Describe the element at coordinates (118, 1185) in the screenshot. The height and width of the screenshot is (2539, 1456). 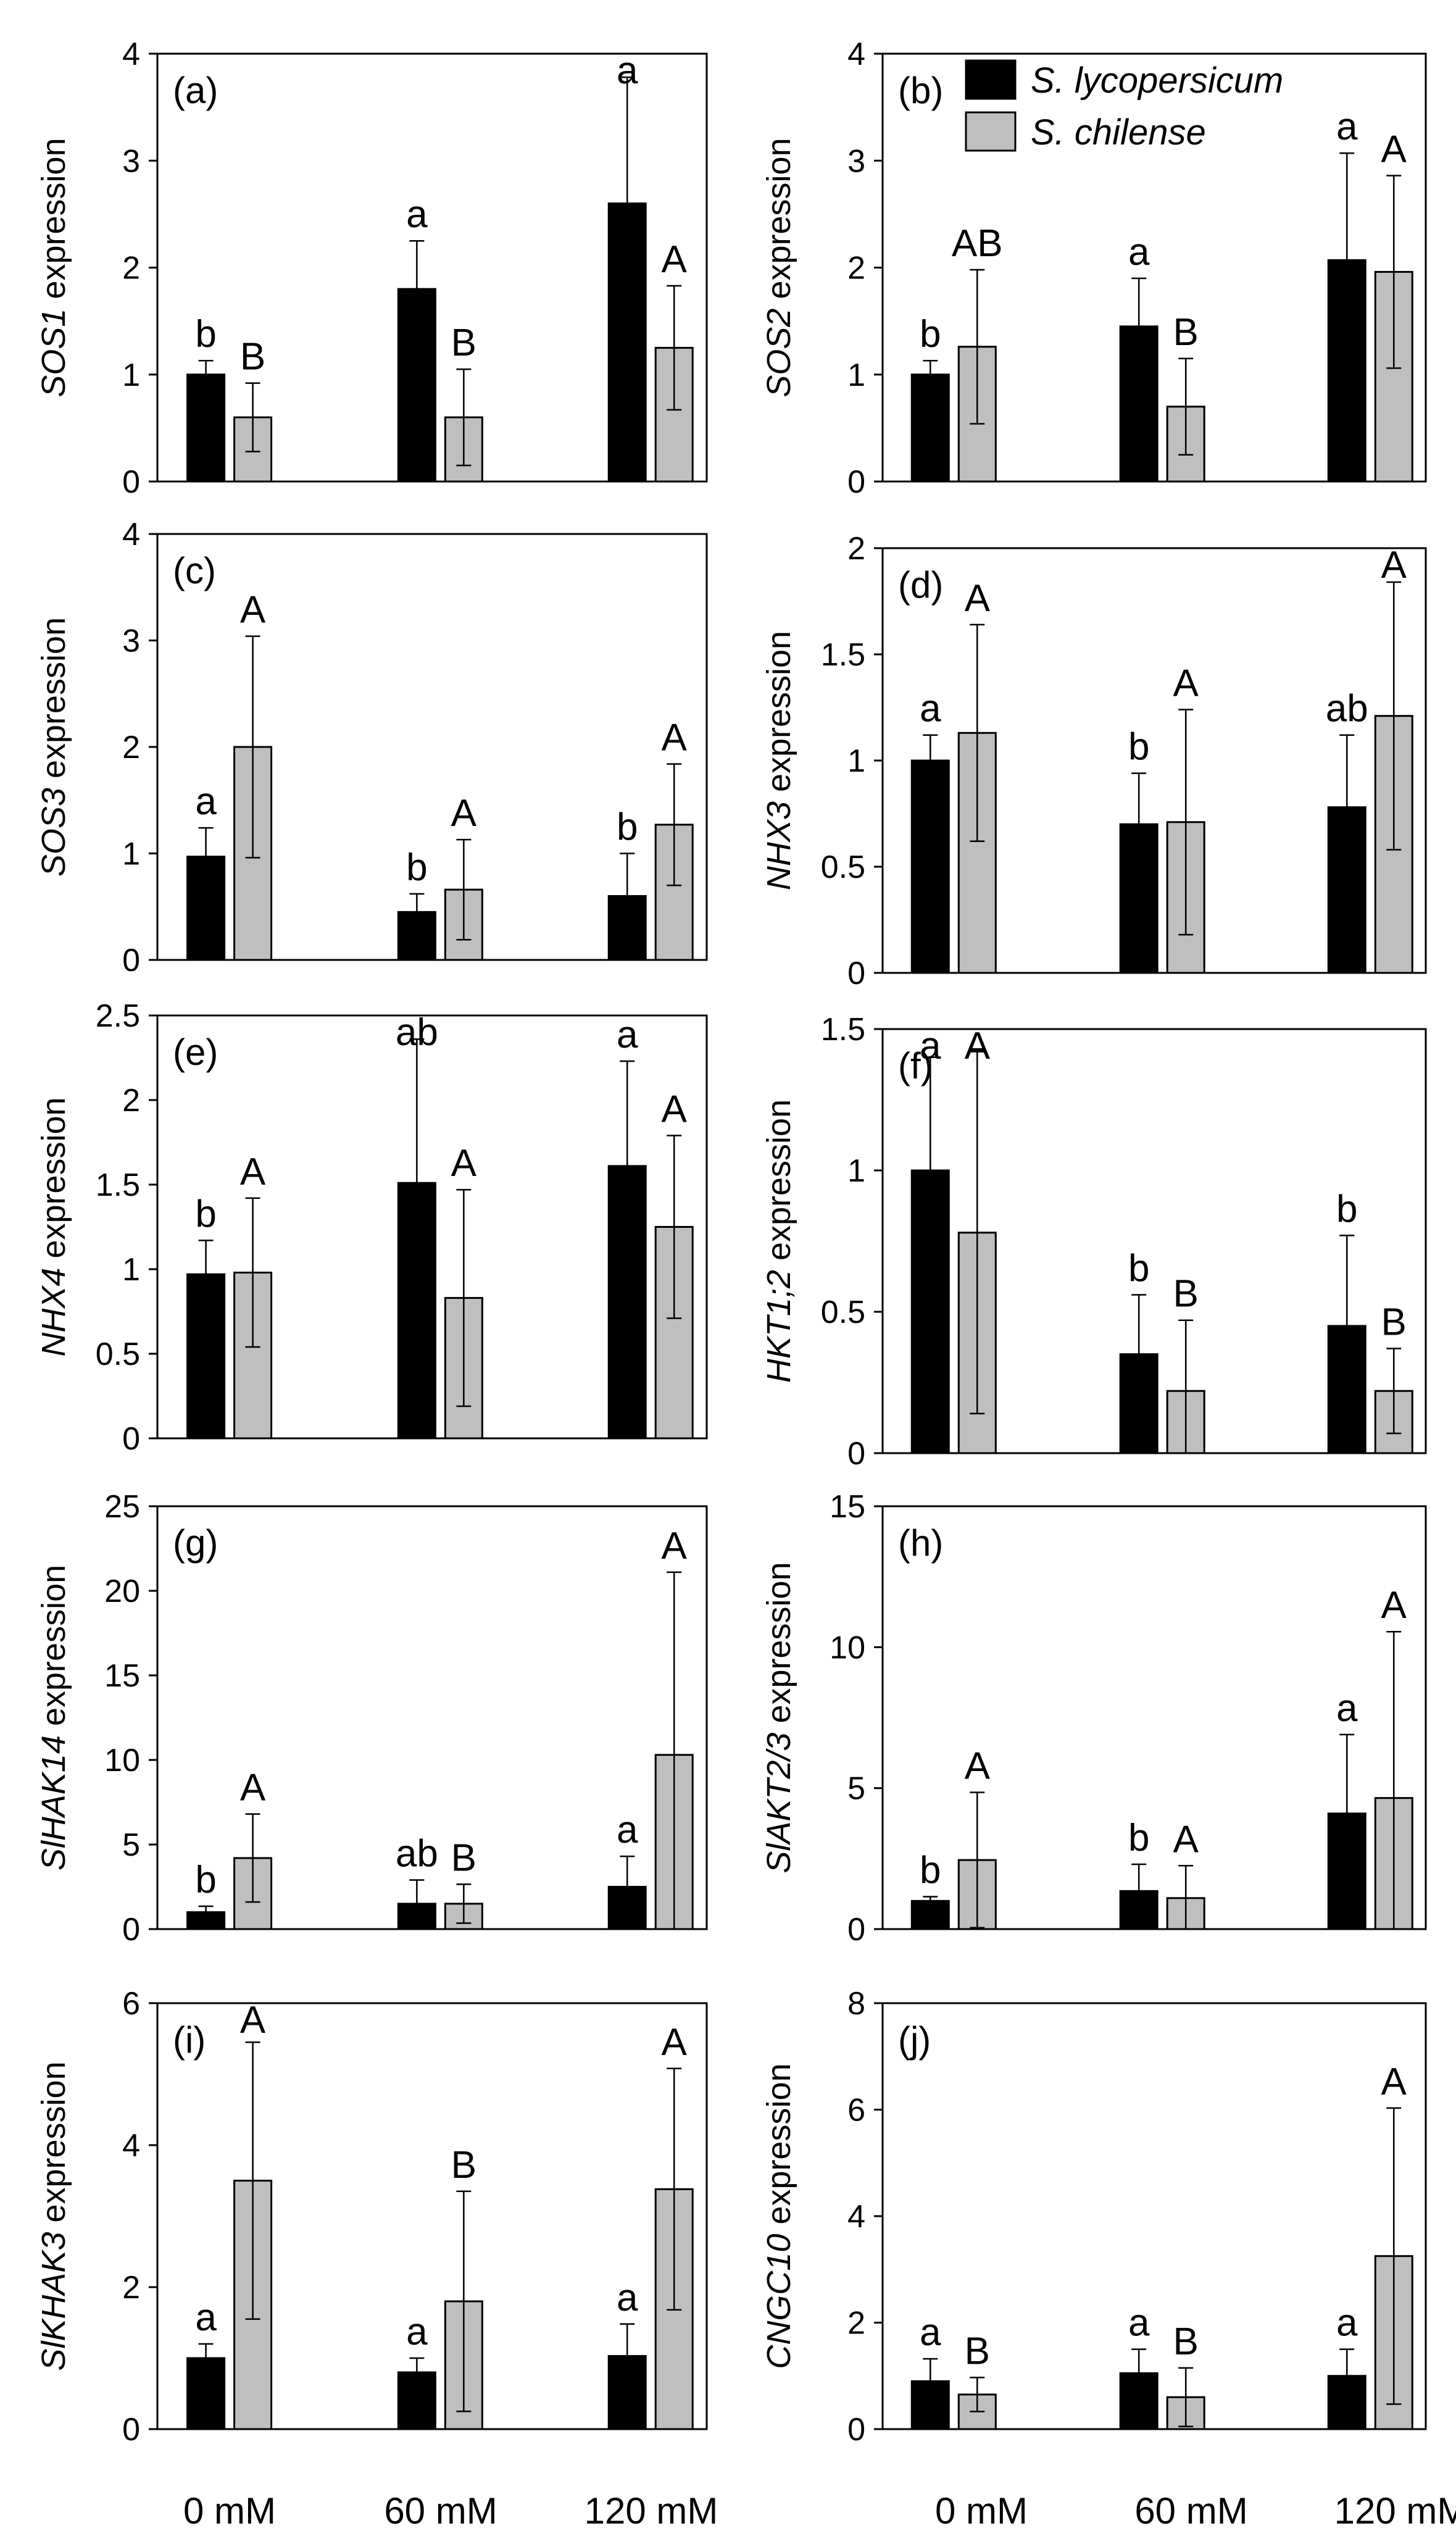
I see `y-tick-label: 1.5` at that location.